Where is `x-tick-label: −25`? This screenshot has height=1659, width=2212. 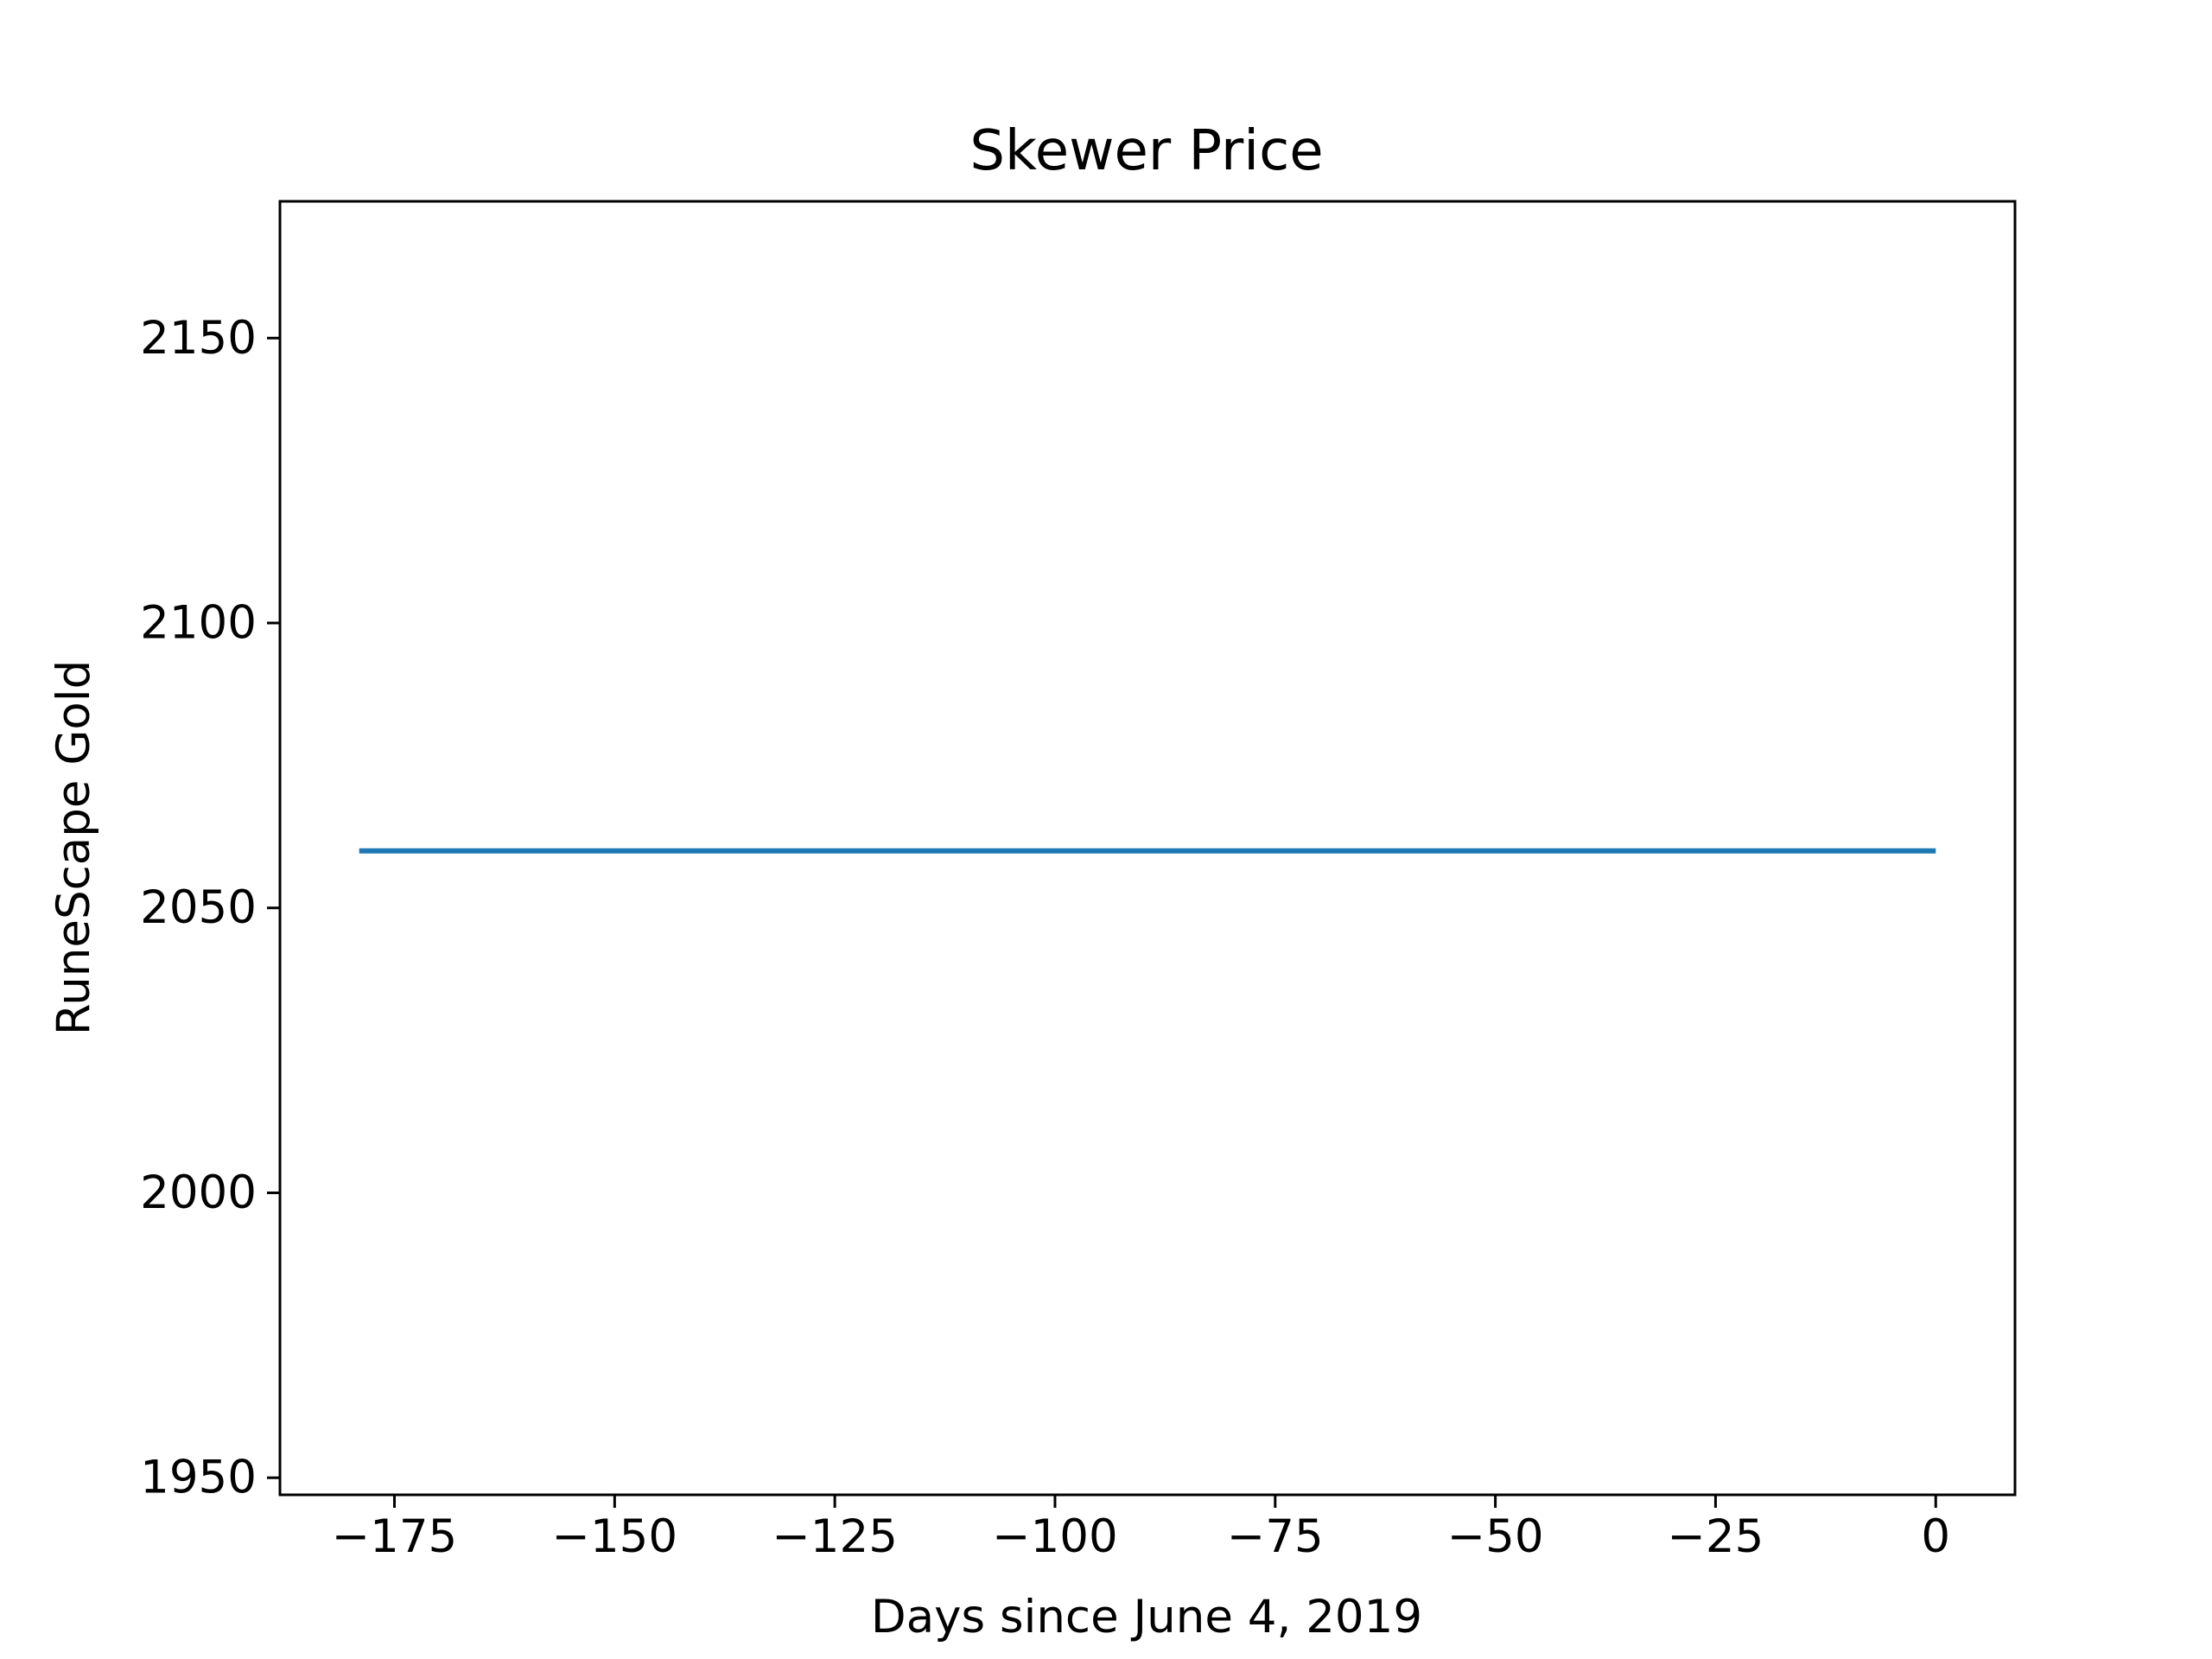 x-tick-label: −25 is located at coordinates (1716, 1536).